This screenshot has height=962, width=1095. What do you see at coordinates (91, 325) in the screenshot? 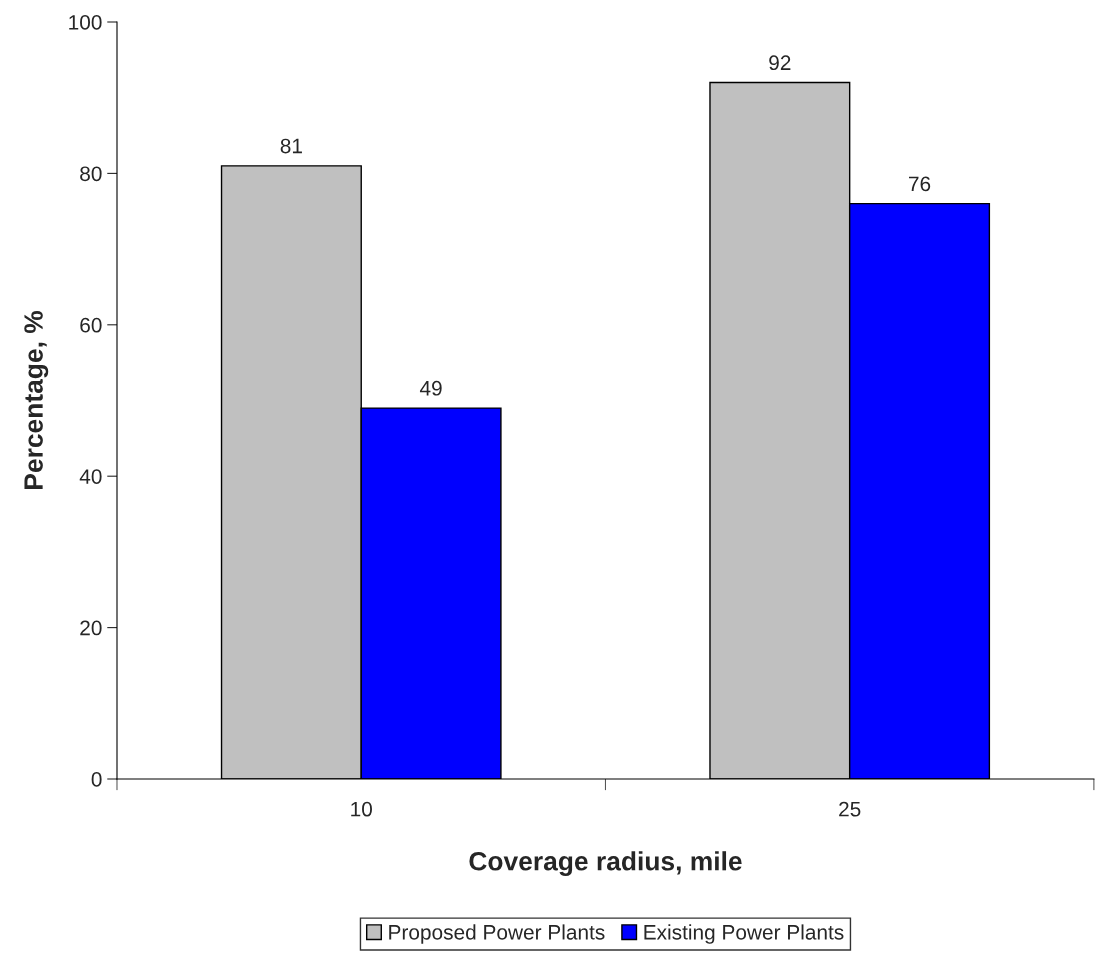
I see `y-tick-label: 60` at bounding box center [91, 325].